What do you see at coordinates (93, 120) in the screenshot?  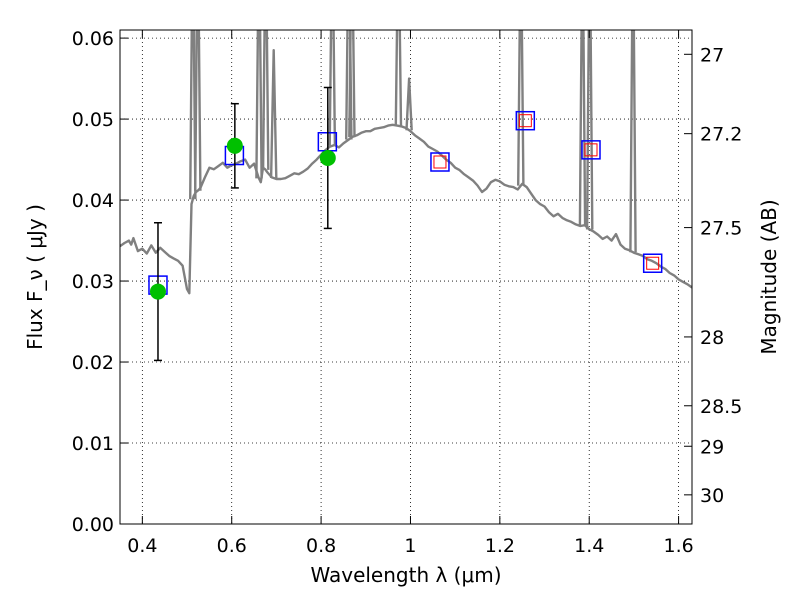 I see `y-tick-label: 0.05` at bounding box center [93, 120].